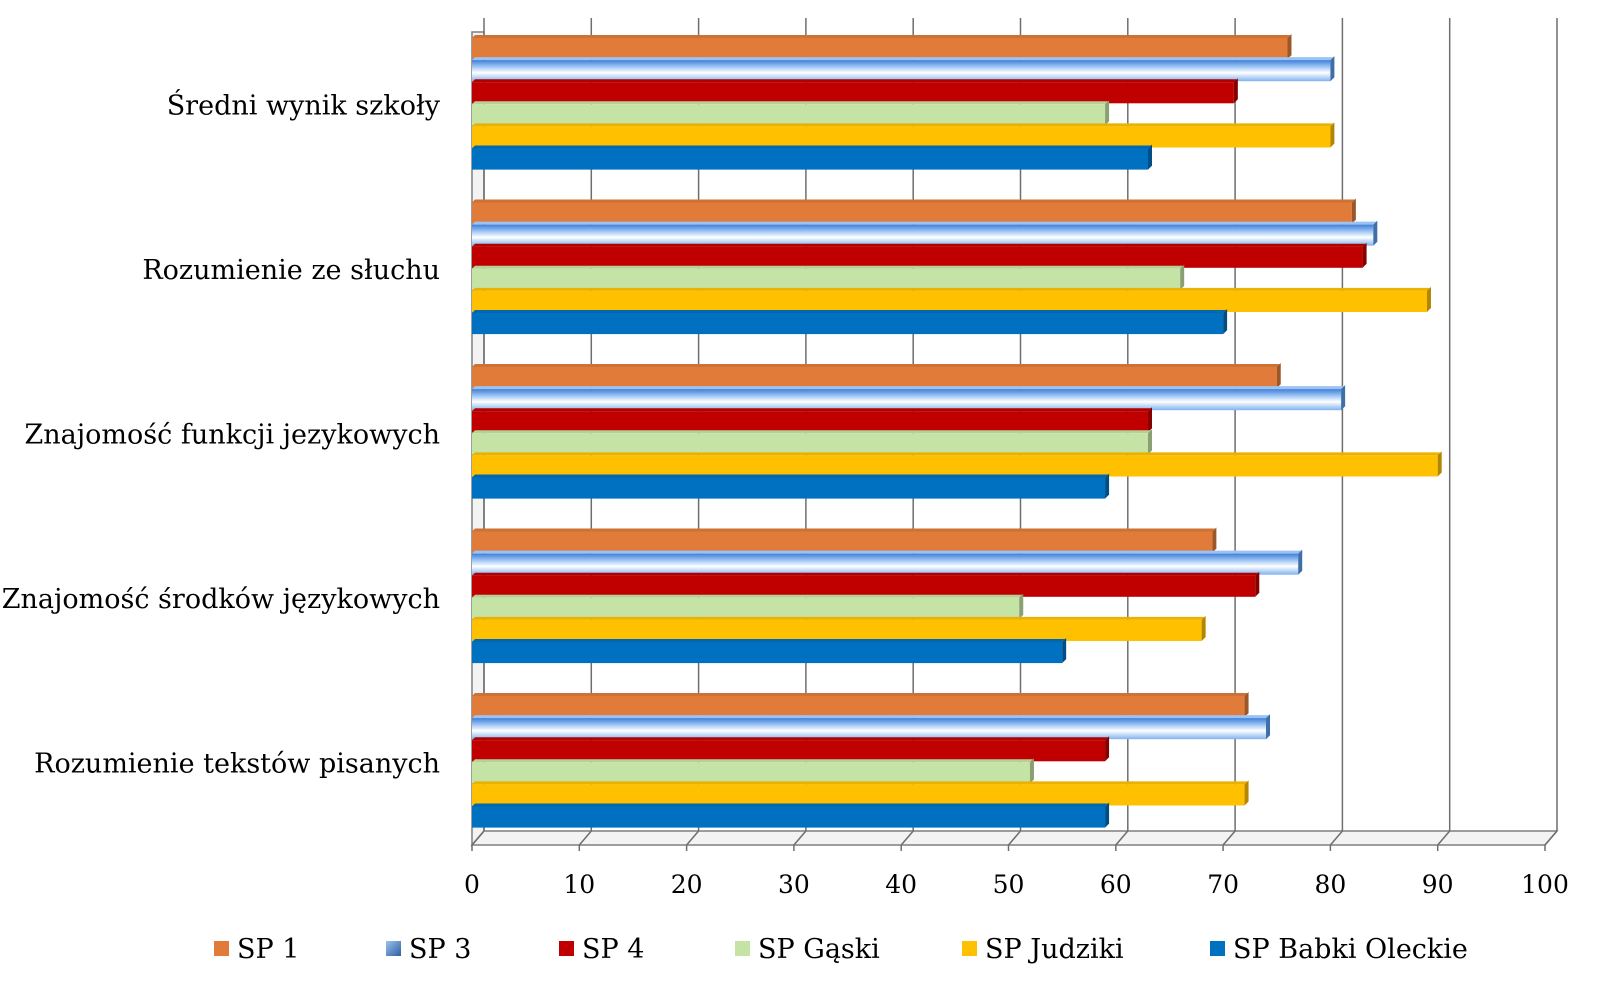 Image resolution: width=1615 pixels, height=996 pixels. I want to click on legend-label: SP Gąski, so click(819, 949).